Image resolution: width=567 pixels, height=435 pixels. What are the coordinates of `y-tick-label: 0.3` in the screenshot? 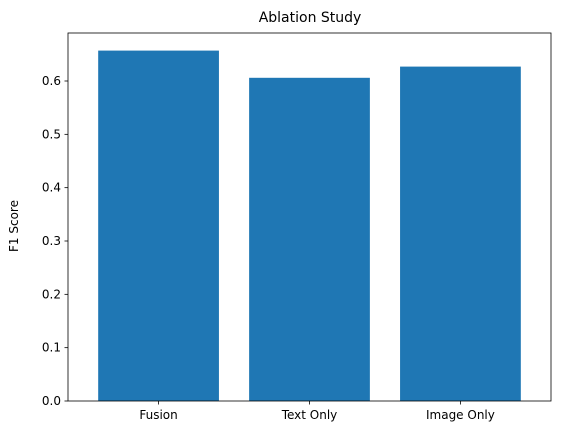 It's located at (51, 241).